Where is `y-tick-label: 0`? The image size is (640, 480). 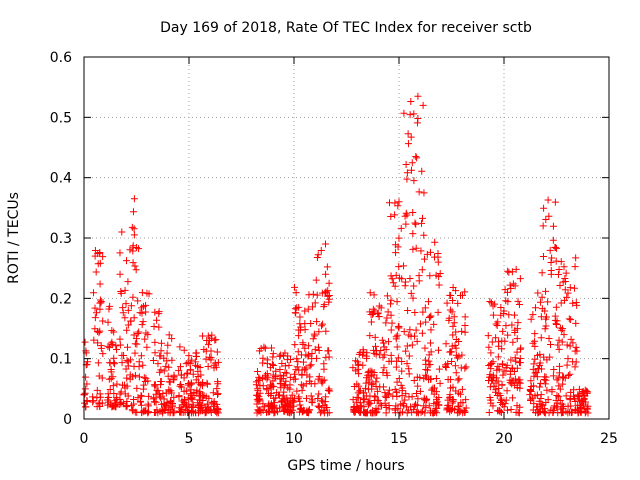 y-tick-label: 0 is located at coordinates (67, 420).